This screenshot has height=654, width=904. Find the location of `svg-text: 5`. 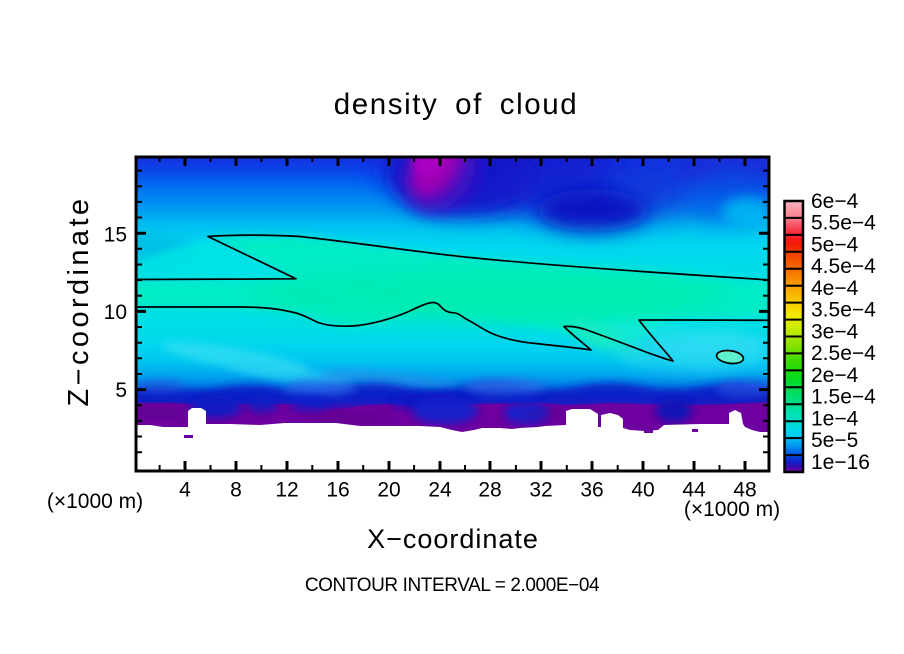

svg-text: 5 is located at coordinates (121, 390).